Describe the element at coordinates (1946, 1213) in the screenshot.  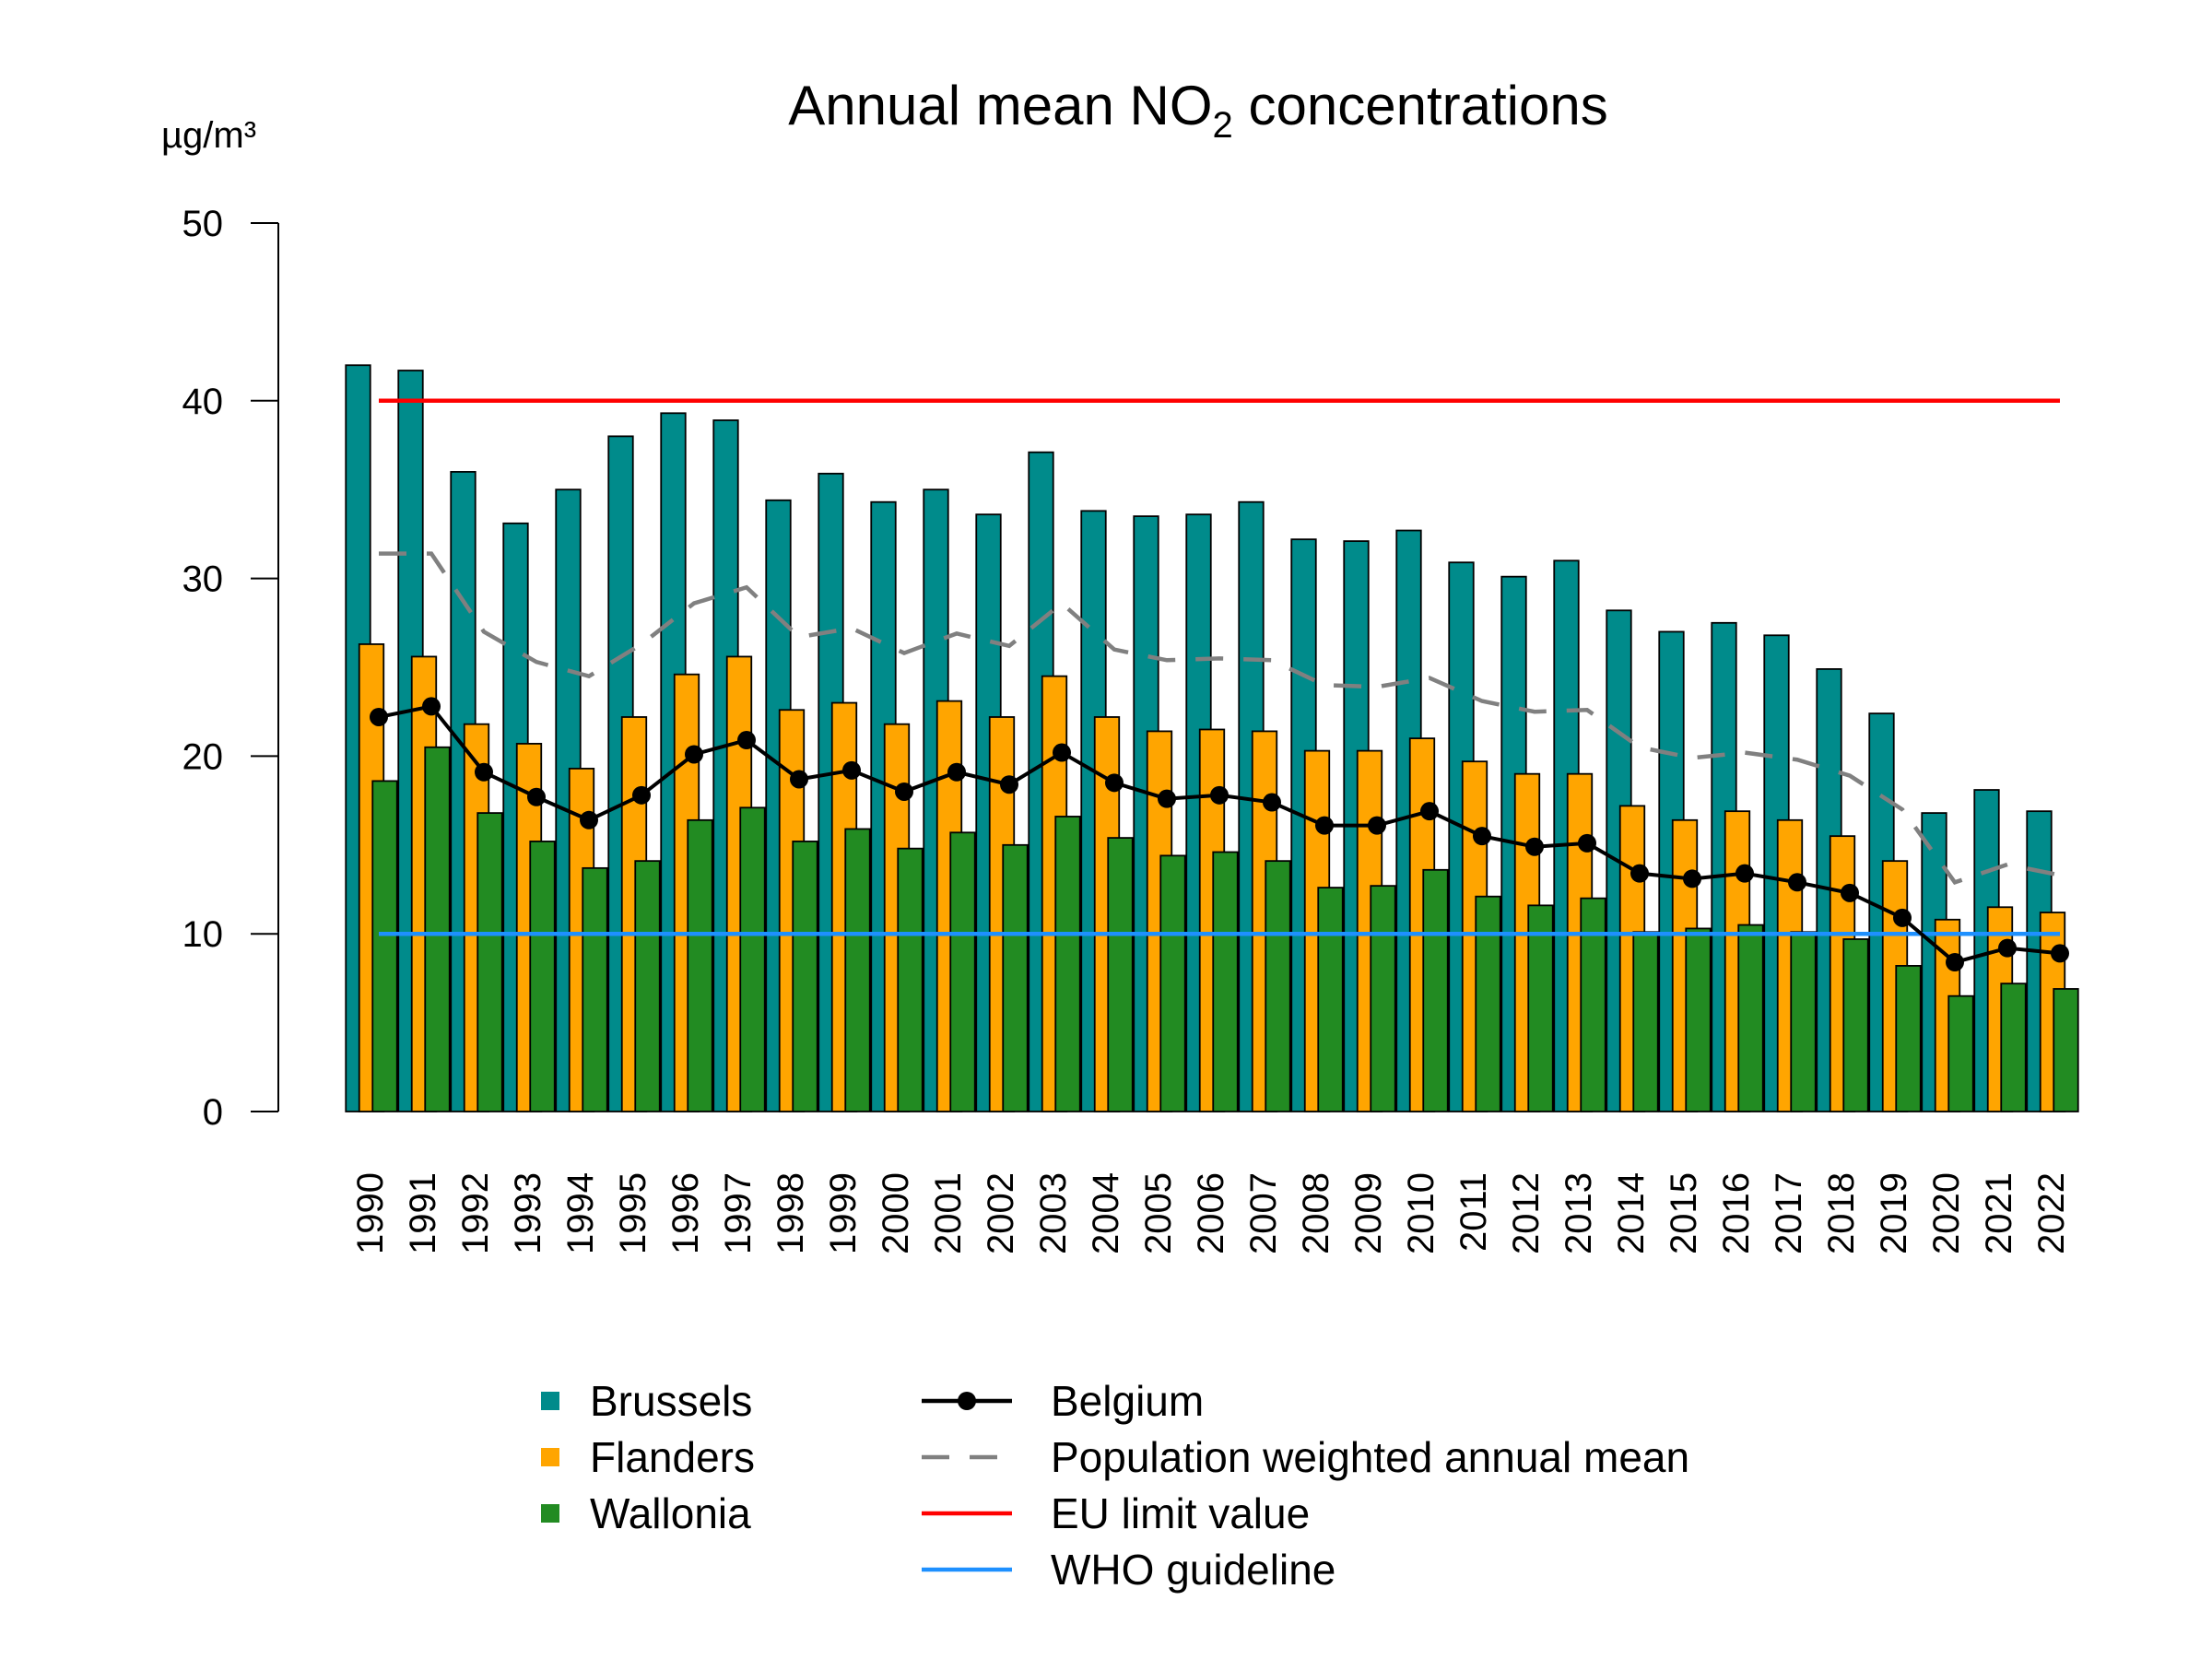
I see `x-tick-label: 2020` at that location.